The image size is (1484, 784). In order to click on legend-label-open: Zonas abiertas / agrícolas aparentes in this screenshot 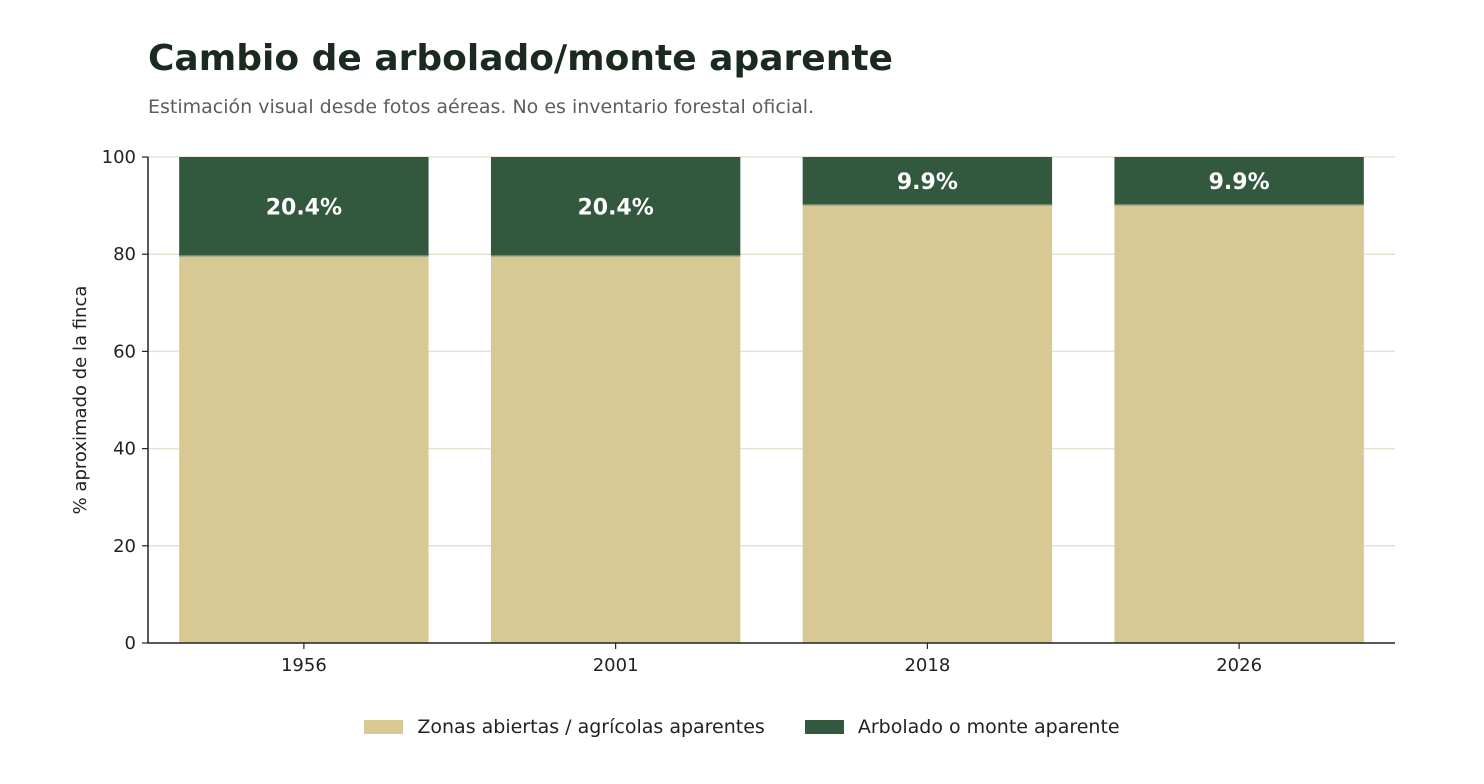, I will do `click(591, 727)`.